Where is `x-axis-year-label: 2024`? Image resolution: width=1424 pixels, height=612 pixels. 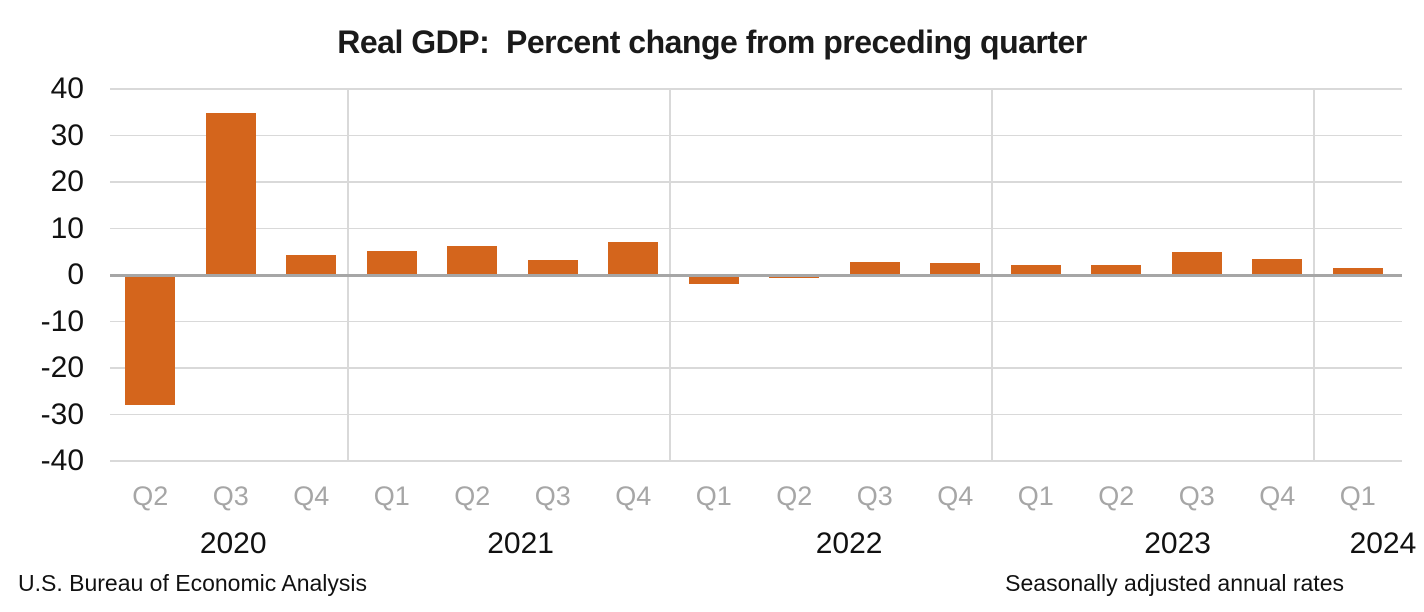
x-axis-year-label: 2024 is located at coordinates (1383, 543).